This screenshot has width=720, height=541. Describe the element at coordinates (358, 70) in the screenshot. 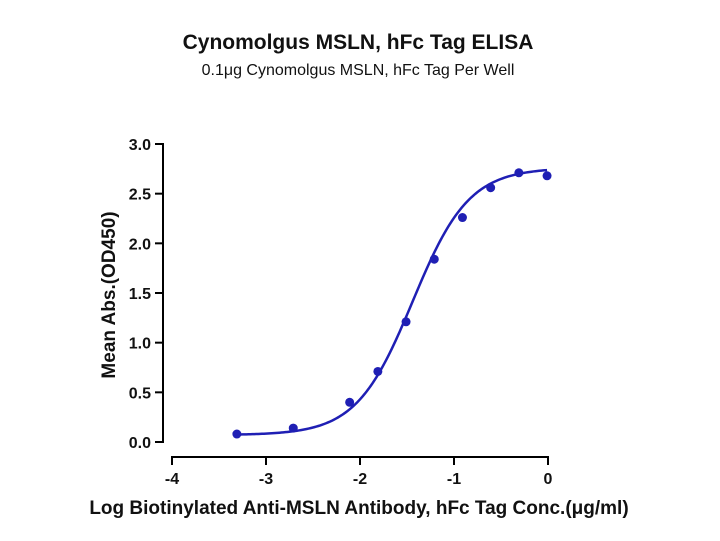

I see `chart-subtitle: 0.1μg Cynomolgus MSLN, hFc Tag Per Well` at that location.